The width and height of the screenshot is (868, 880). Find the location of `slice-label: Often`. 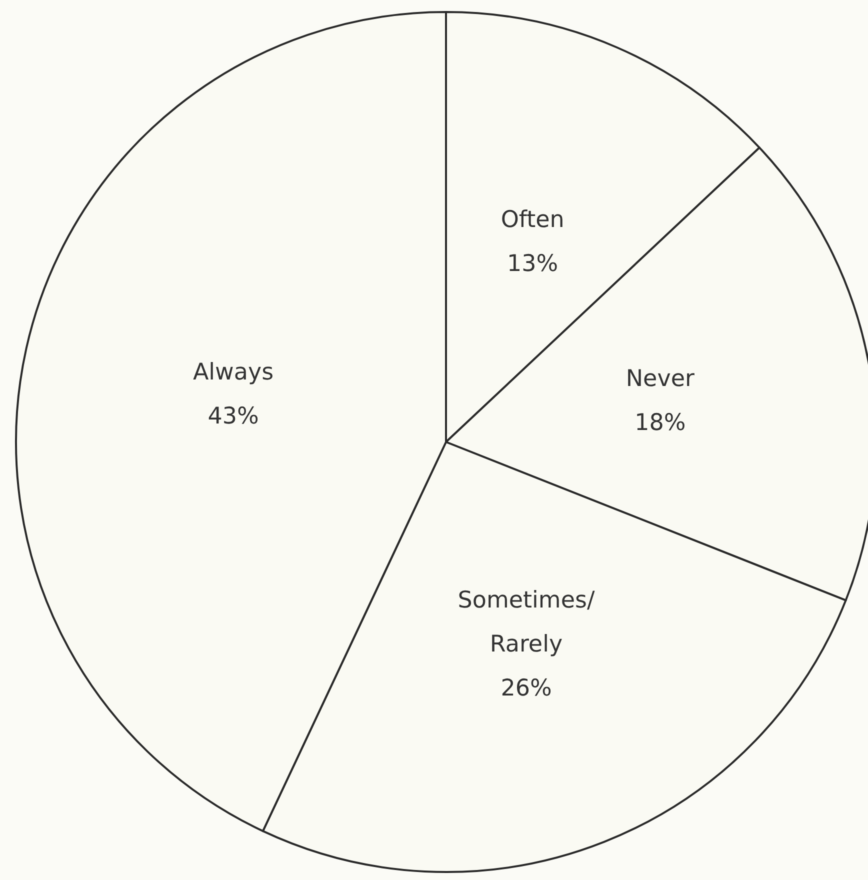

slice-label: Often is located at coordinates (532, 219).